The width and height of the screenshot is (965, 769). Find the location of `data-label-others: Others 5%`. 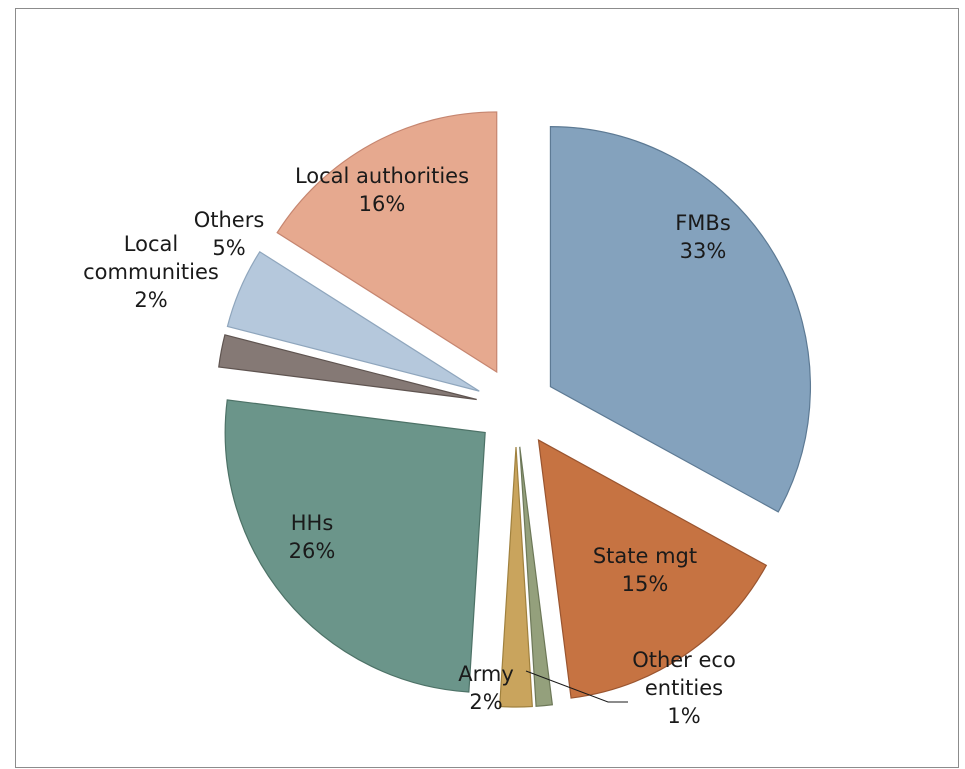

data-label-others: Others 5% is located at coordinates (229, 234).